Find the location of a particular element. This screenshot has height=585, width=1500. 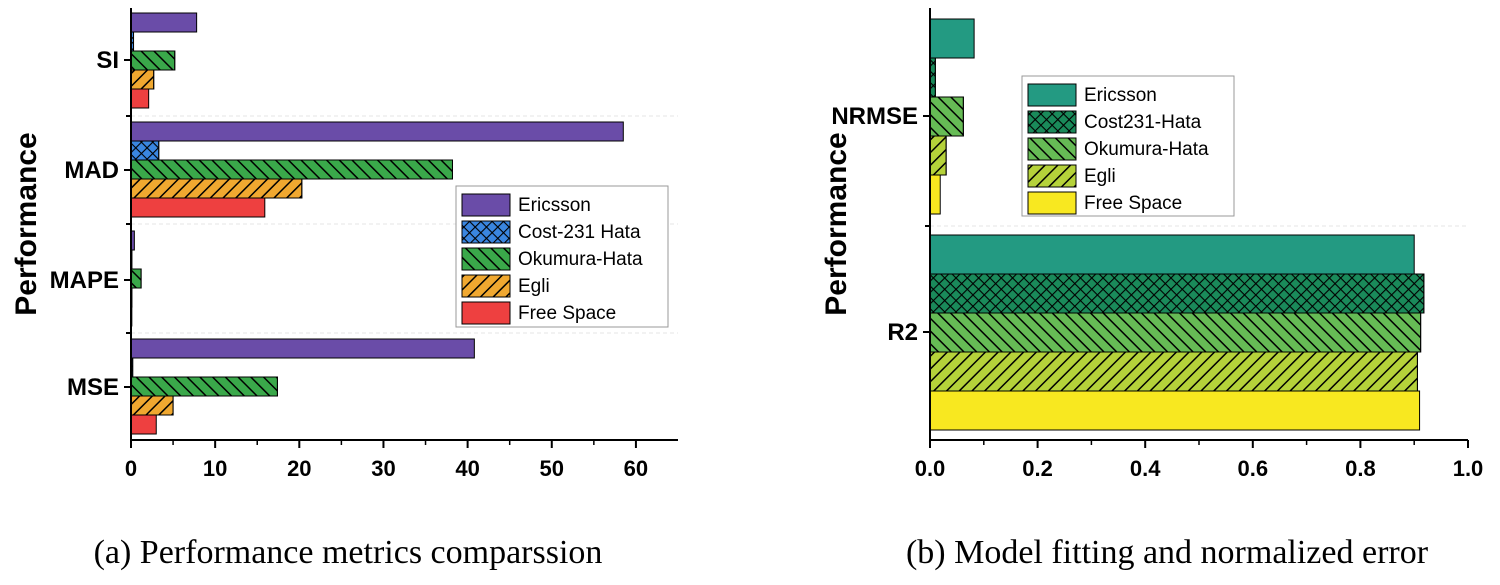

x-tick-label-0-0: 0.0 is located at coordinates (930, 468).